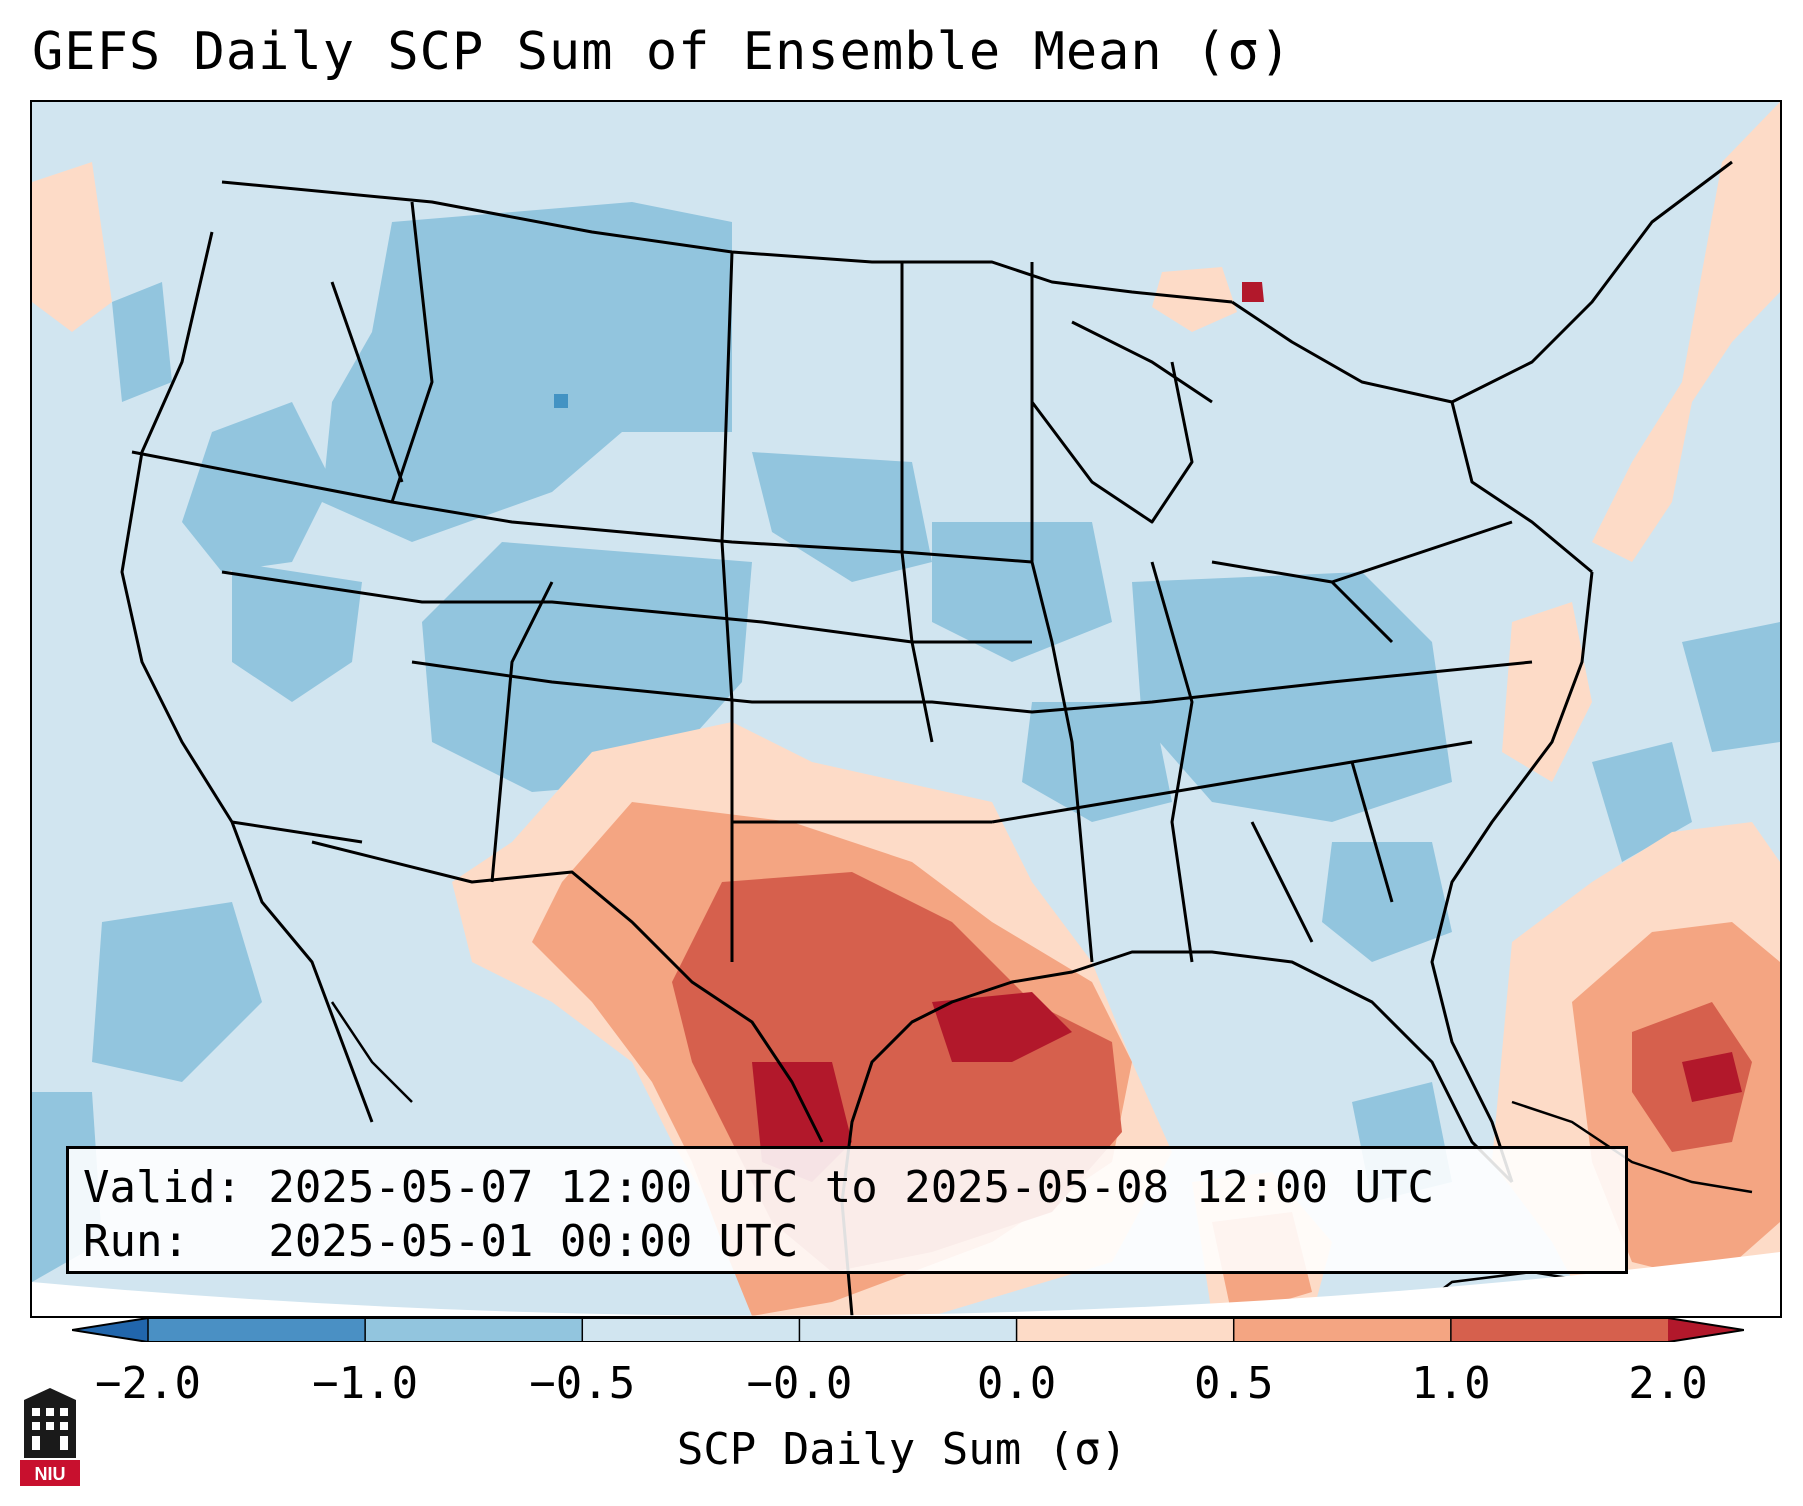  I want to click on colorbar-tick-label: −0.5, so click(582, 1383).